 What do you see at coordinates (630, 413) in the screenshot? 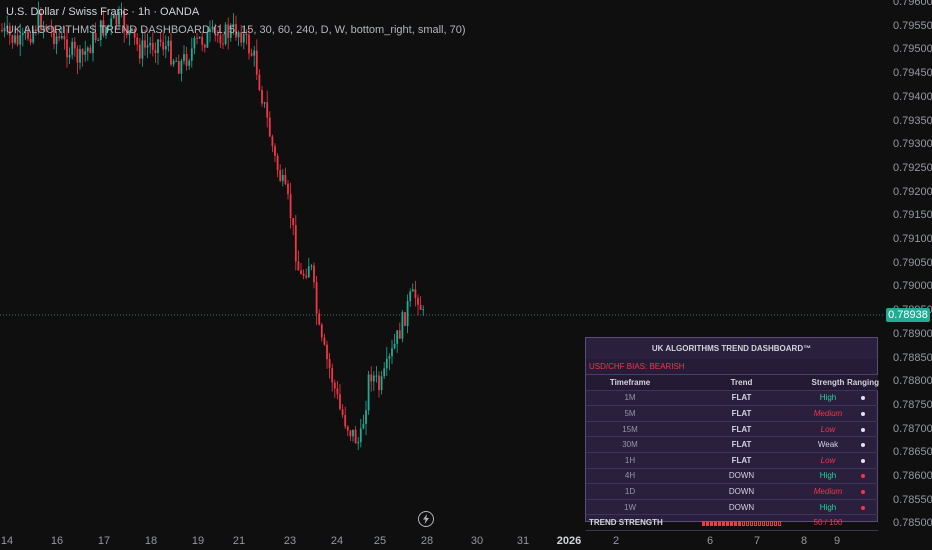
I see `row-timeframe: 5M` at bounding box center [630, 413].